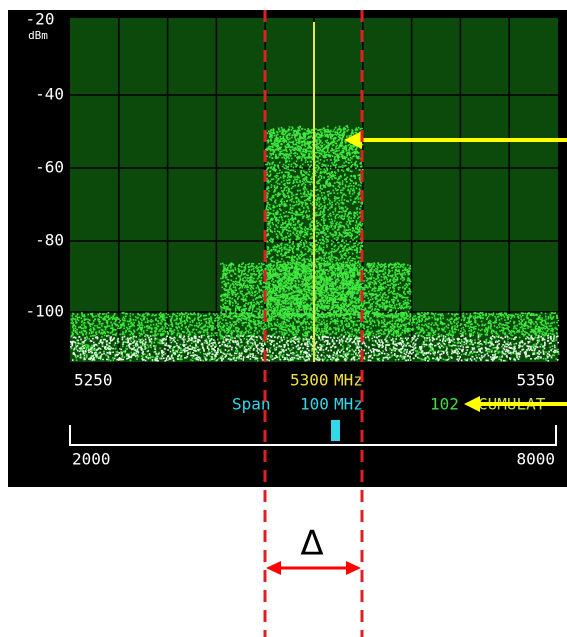  Describe the element at coordinates (535, 380) in the screenshot. I see `x-end: 5350` at that location.